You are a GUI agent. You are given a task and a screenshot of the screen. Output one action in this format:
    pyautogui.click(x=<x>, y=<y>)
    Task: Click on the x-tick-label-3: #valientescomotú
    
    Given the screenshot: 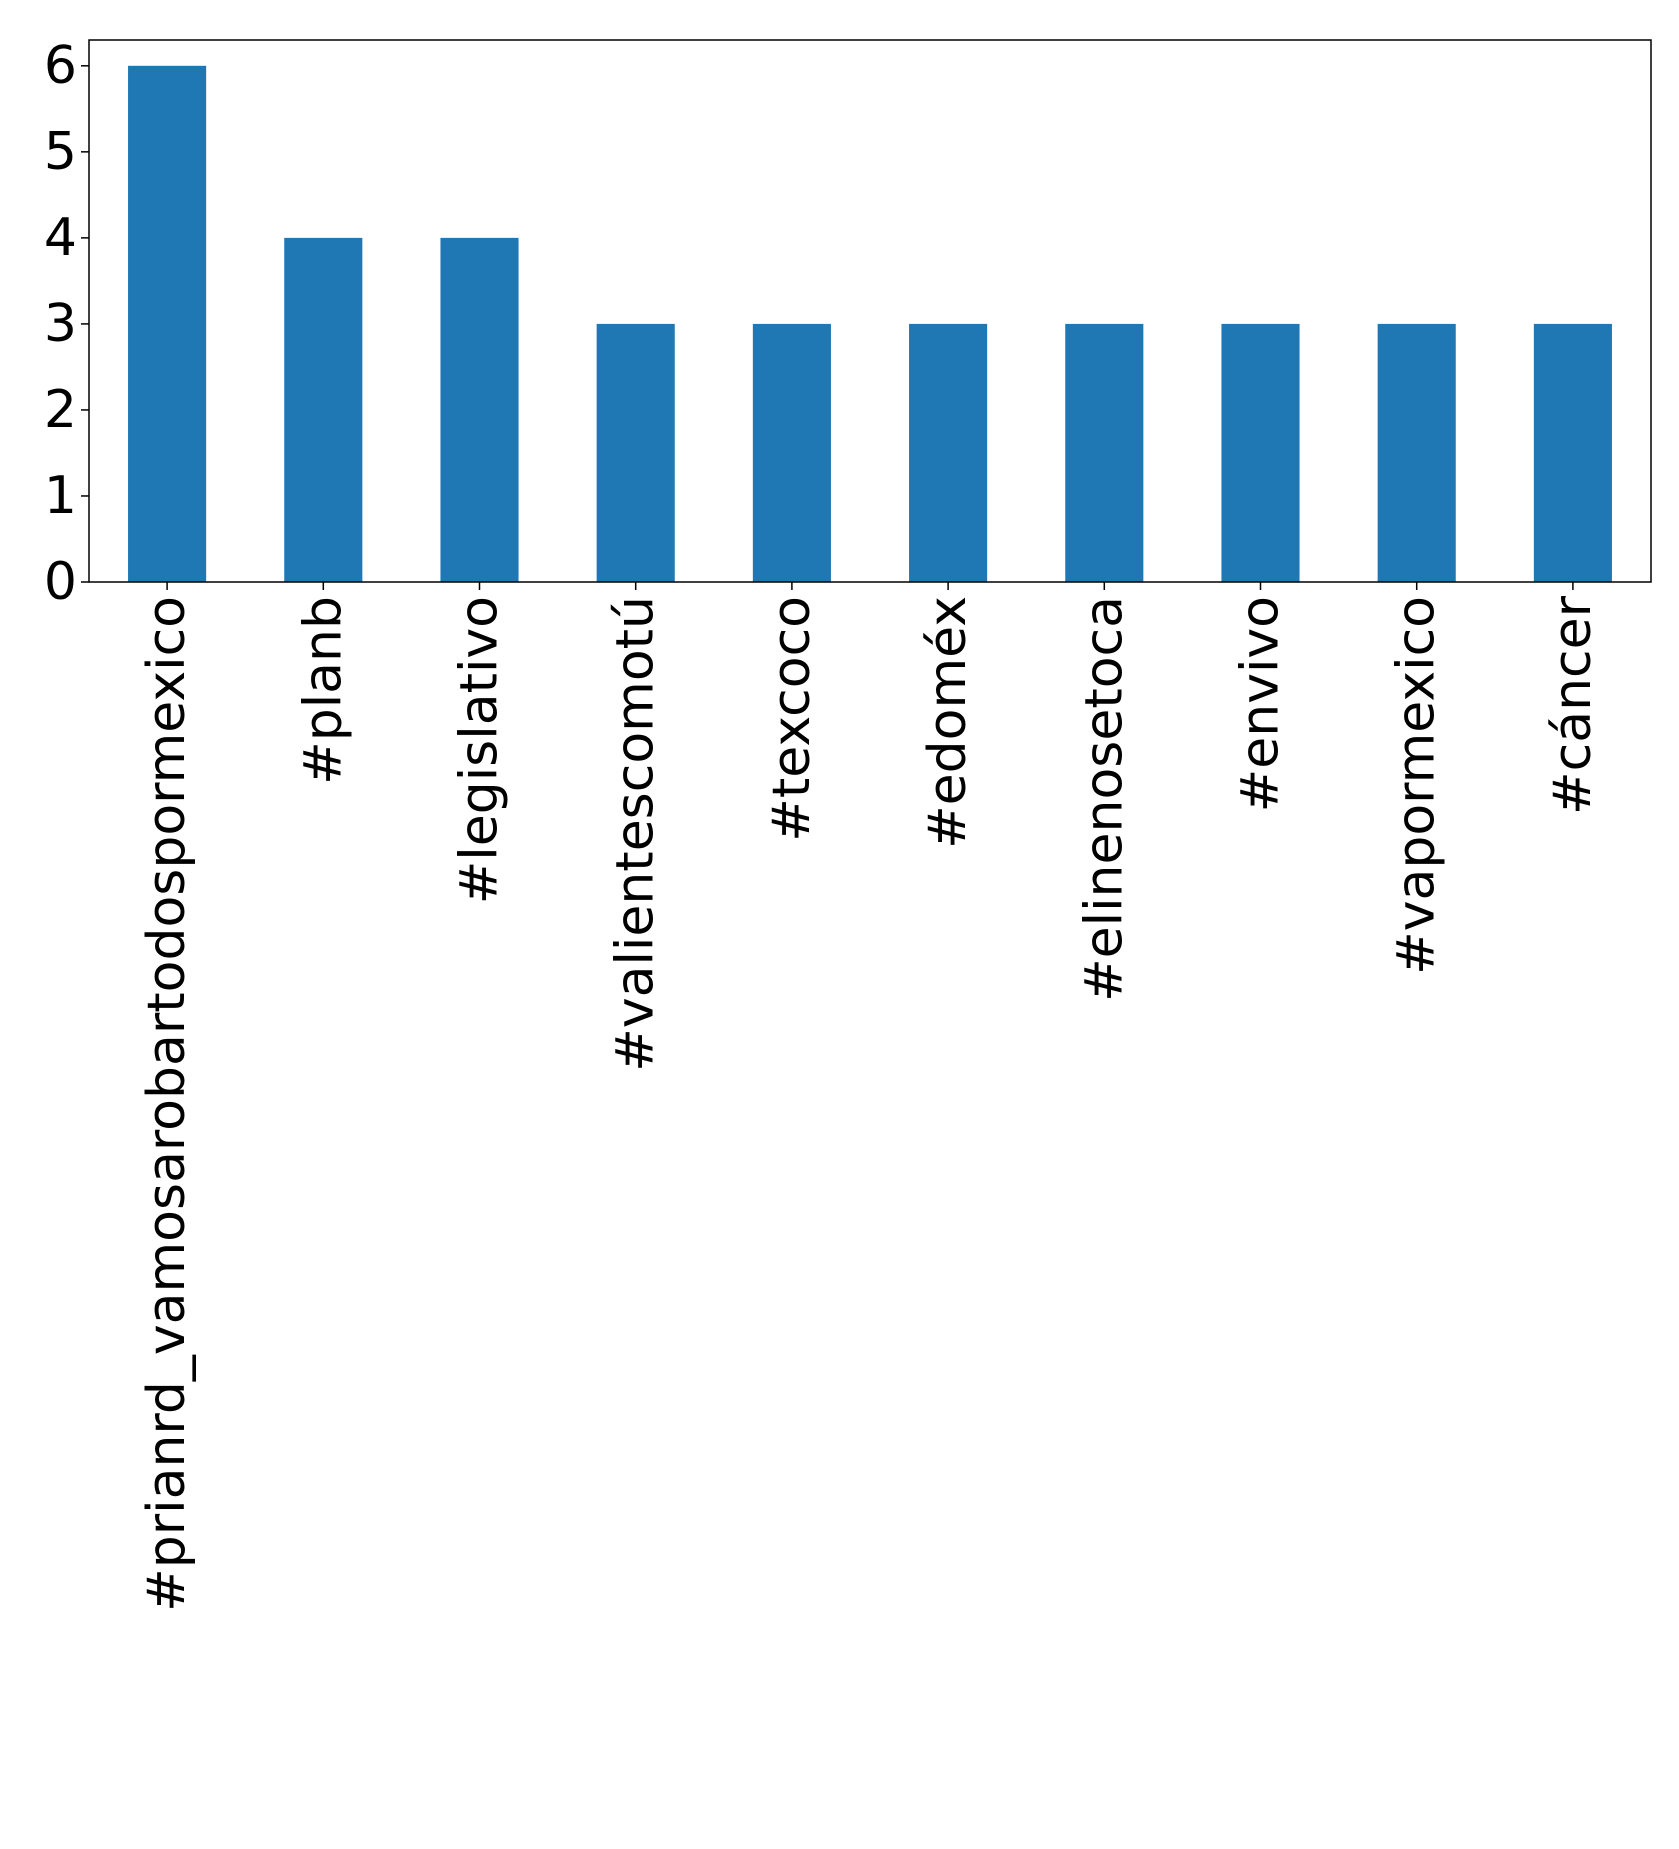 What is the action you would take?
    pyautogui.click(x=636, y=834)
    